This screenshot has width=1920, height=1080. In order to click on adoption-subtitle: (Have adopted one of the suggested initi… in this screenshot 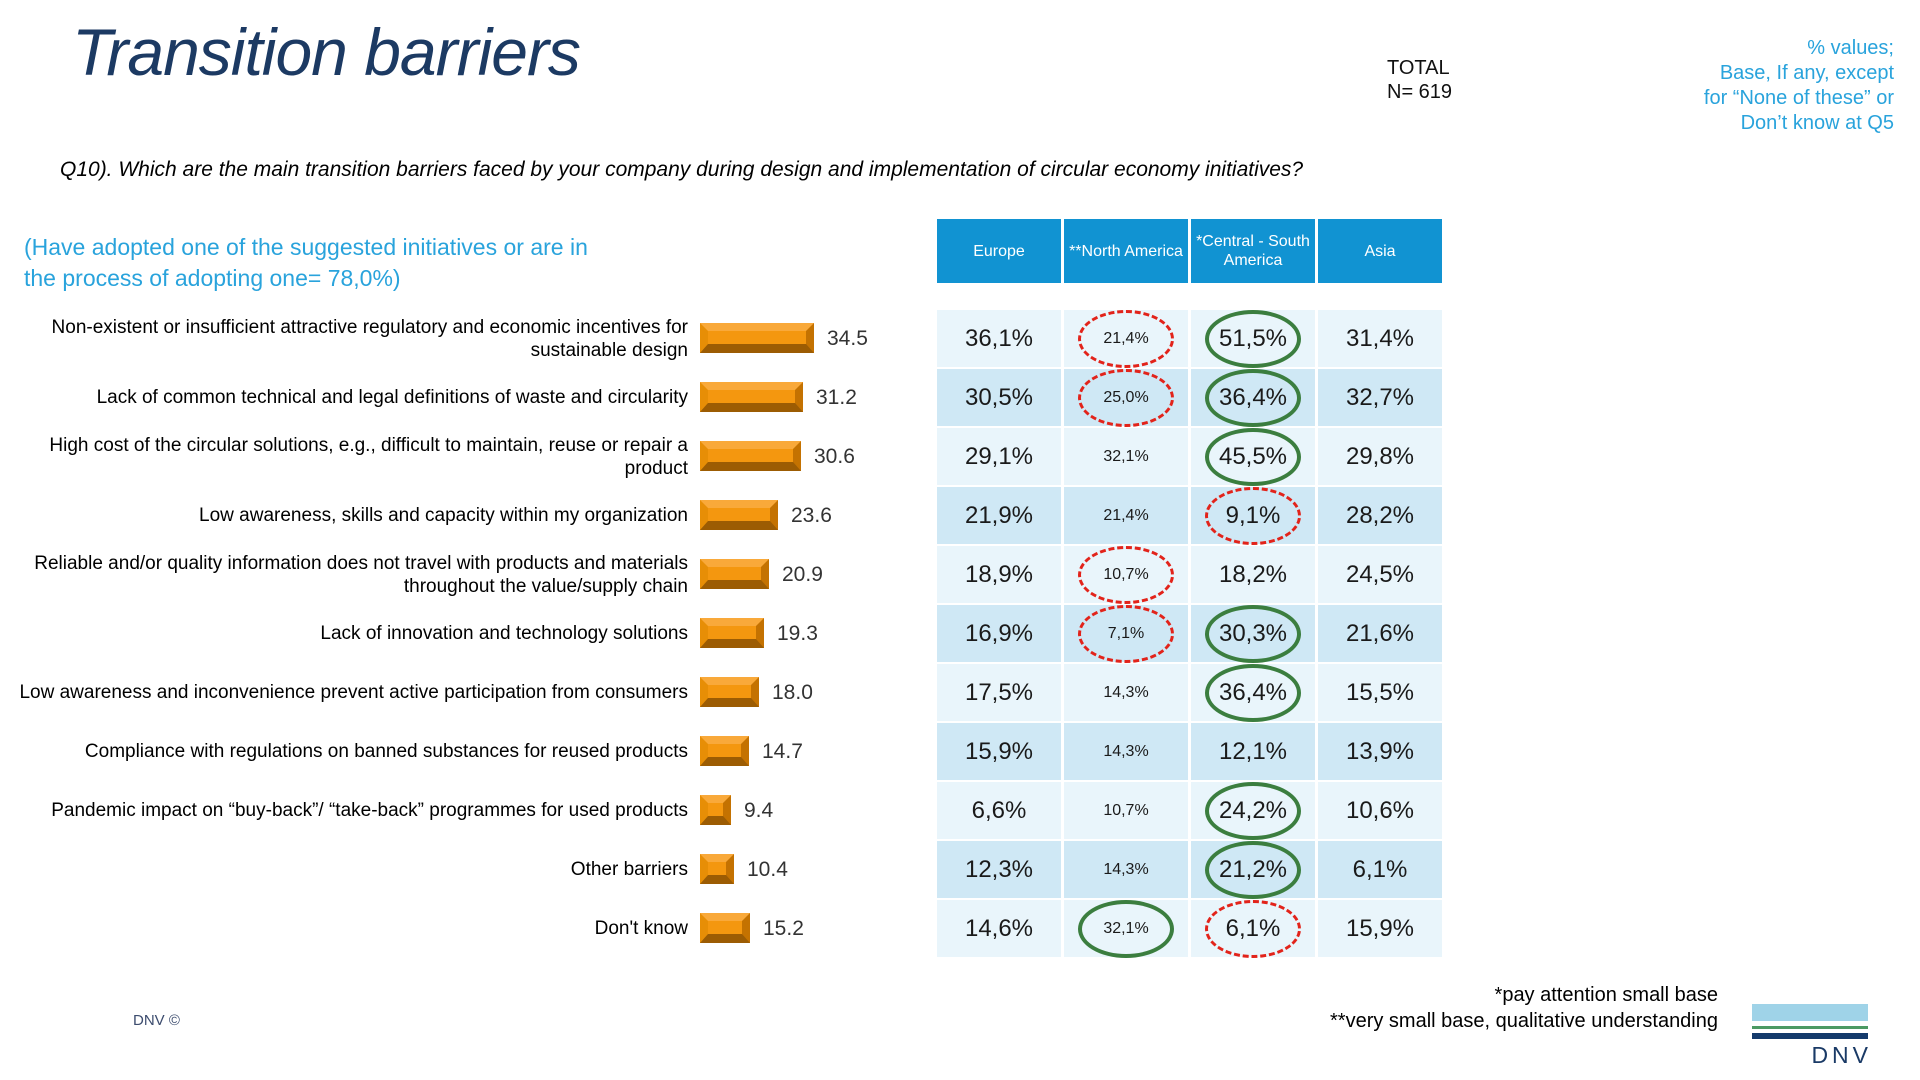, I will do `click(306, 262)`.